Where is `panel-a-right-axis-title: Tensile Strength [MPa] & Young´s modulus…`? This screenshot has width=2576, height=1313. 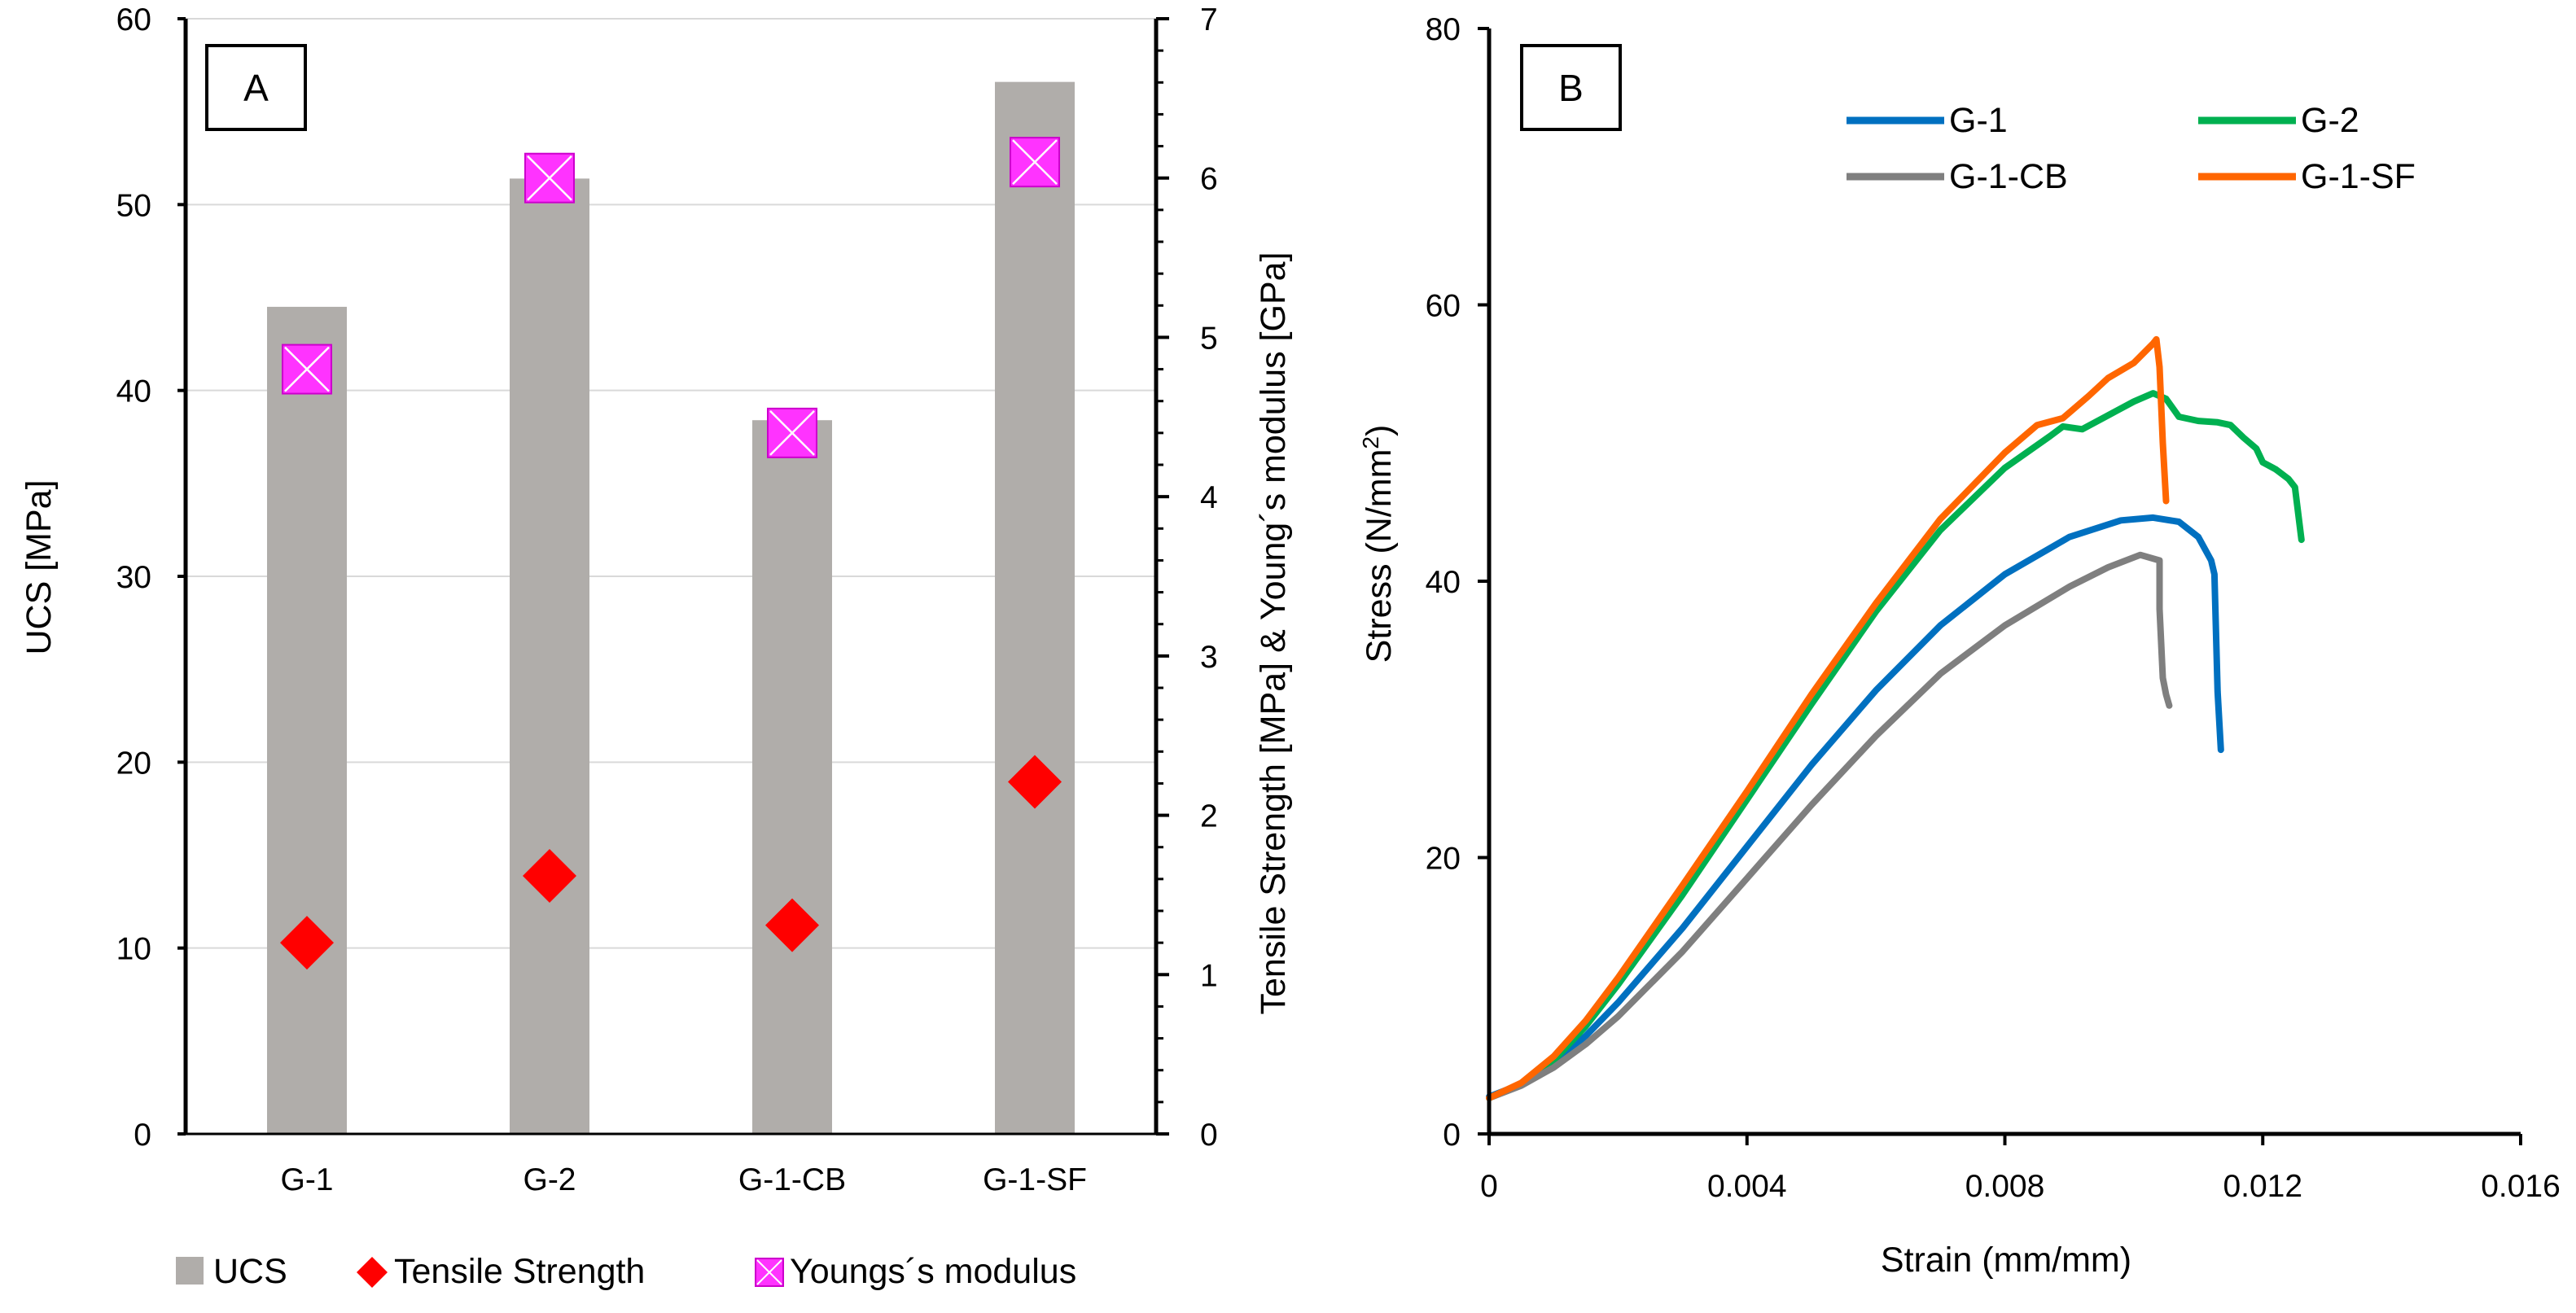
panel-a-right-axis-title: Tensile Strength [MPa] & Young´s modulus… is located at coordinates (1273, 633).